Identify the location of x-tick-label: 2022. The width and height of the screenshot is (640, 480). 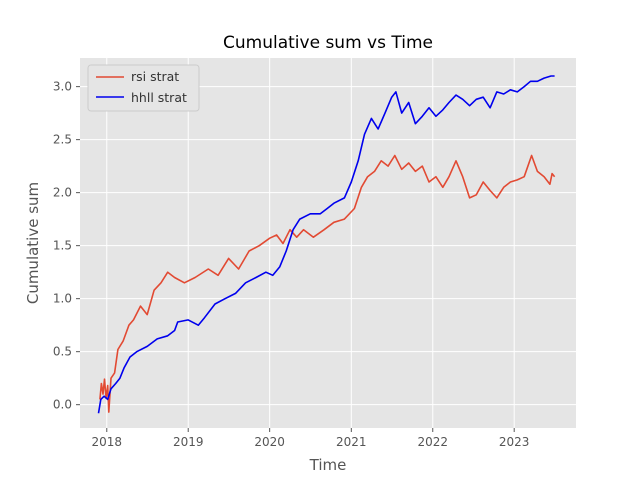
(432, 442).